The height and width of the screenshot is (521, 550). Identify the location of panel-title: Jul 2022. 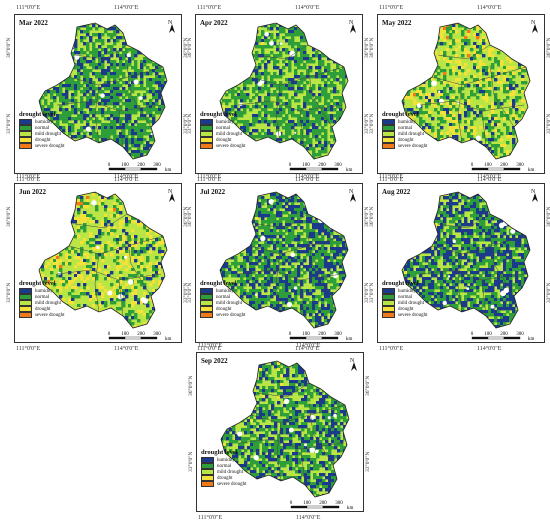
(212, 192).